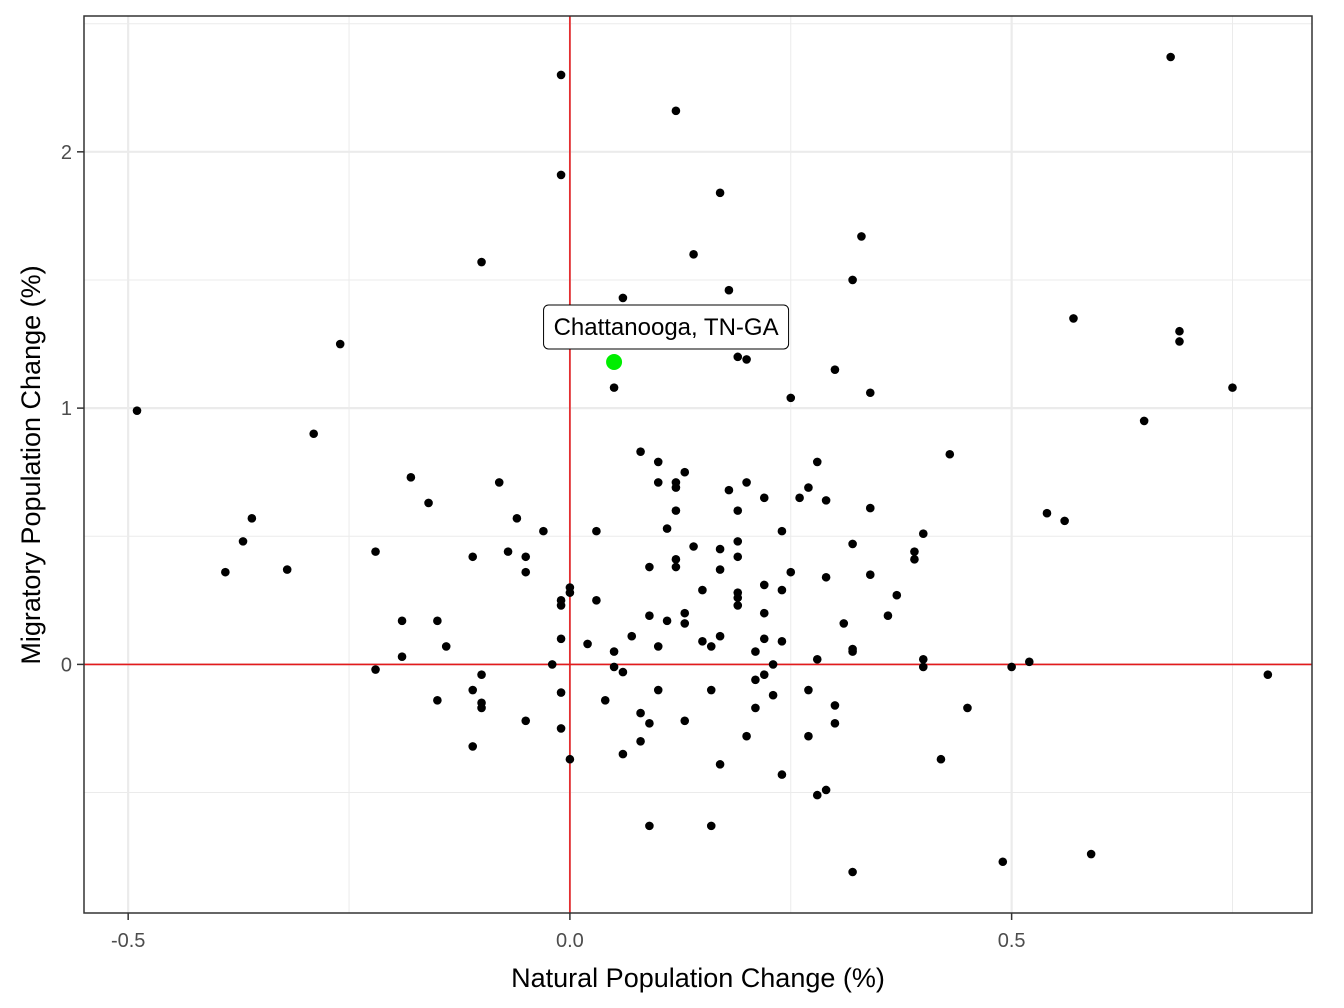 This screenshot has height=1008, width=1344. What do you see at coordinates (570, 941) in the screenshot?
I see `x-tick-label: 0.0` at bounding box center [570, 941].